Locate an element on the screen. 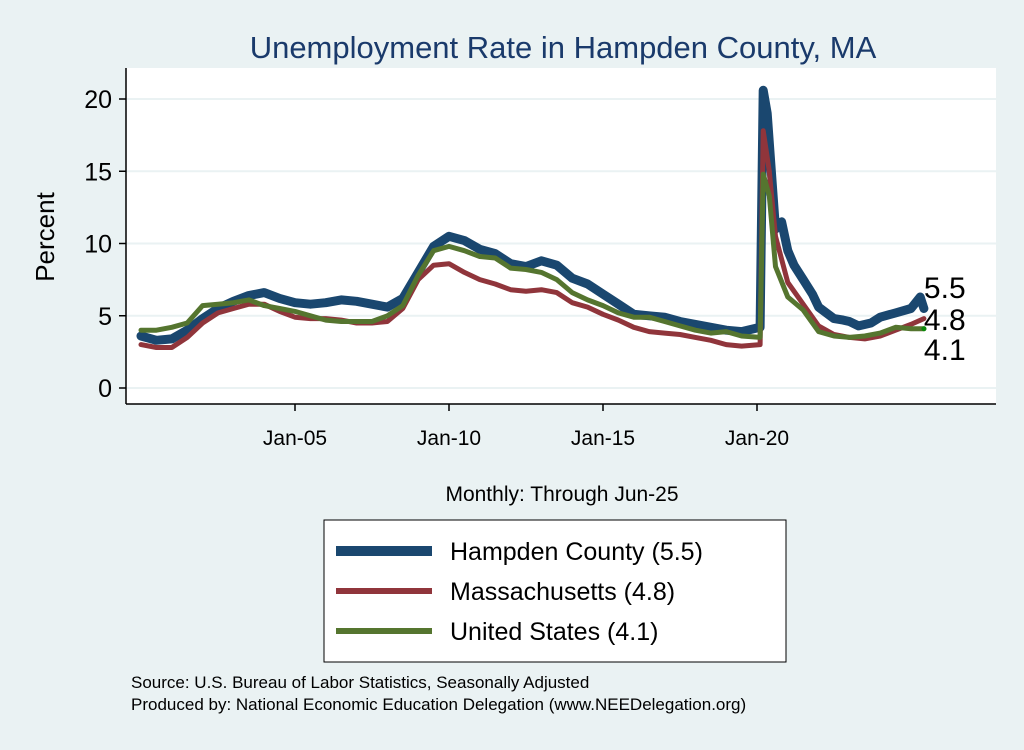 The width and height of the screenshot is (1024, 750). y-tick-label: 20 is located at coordinates (98, 100).